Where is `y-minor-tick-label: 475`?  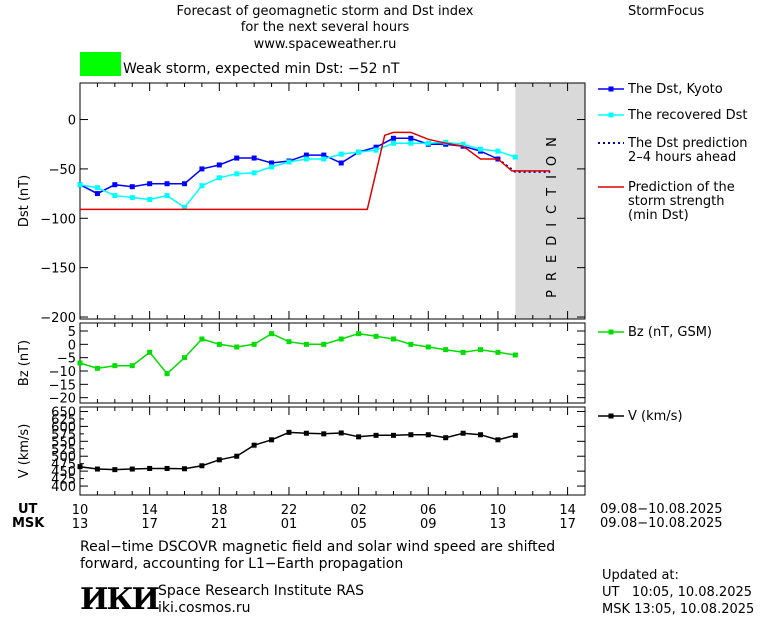
y-minor-tick-label: 475 is located at coordinates (63, 465).